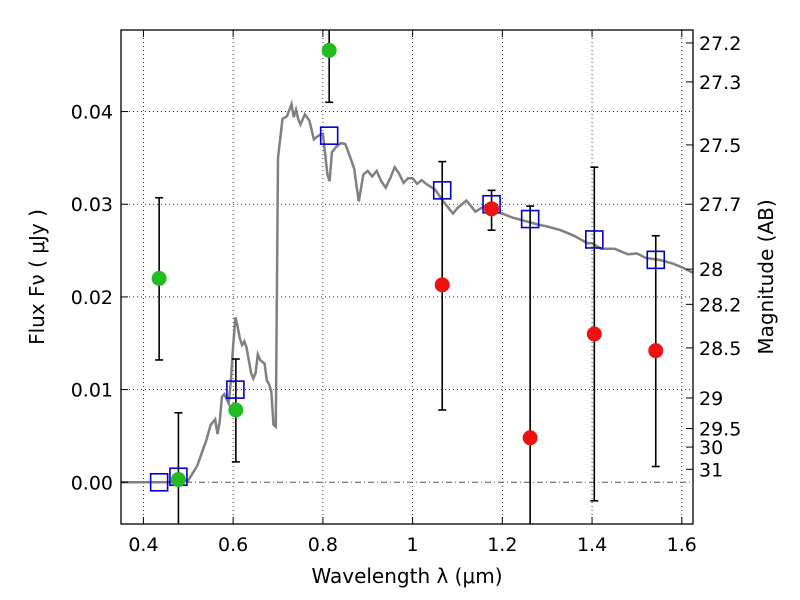  What do you see at coordinates (502, 545) in the screenshot?
I see `x-tick-label: 1.2` at bounding box center [502, 545].